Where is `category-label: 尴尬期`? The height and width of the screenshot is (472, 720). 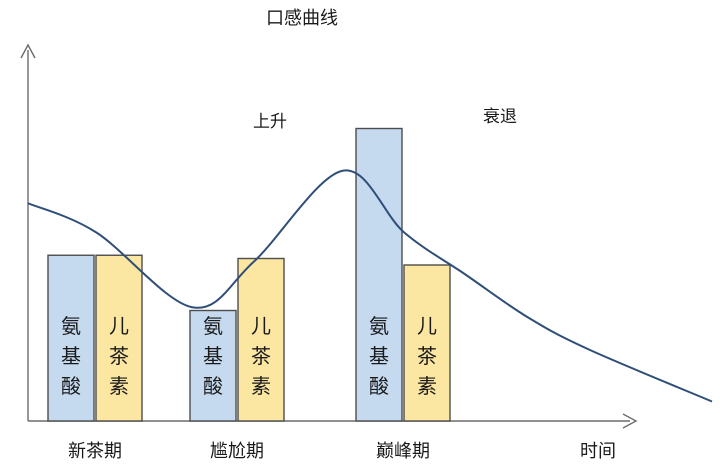
category-label: 尴尬期 is located at coordinates (237, 451).